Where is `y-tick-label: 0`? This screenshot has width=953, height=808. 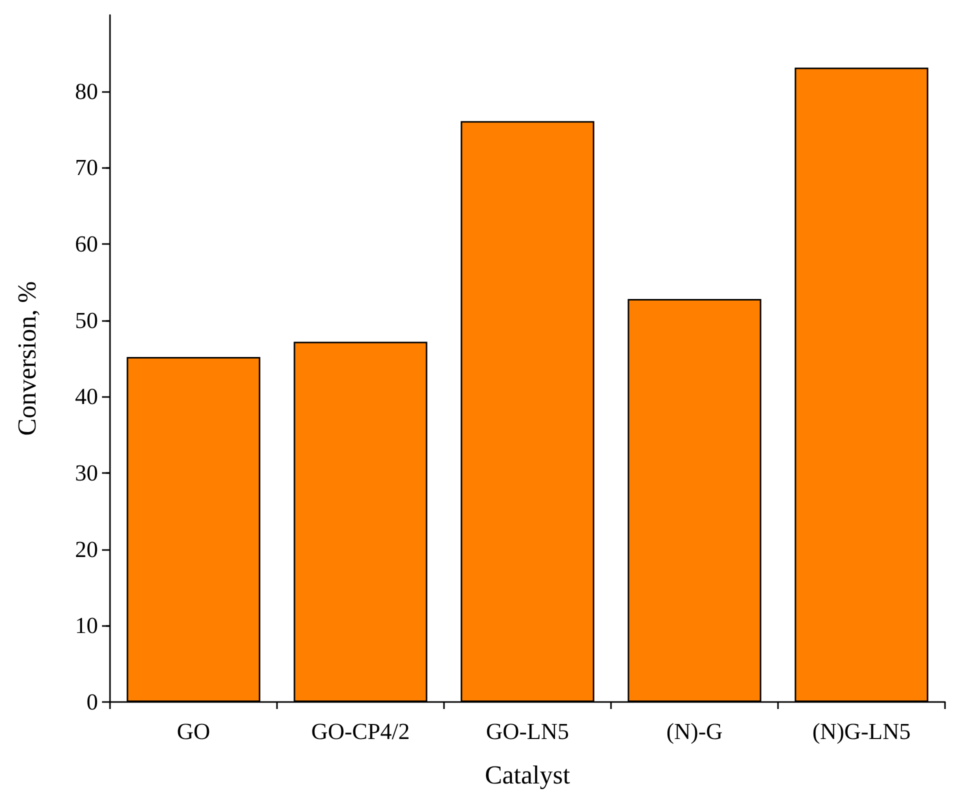 y-tick-label: 0 is located at coordinates (92, 702).